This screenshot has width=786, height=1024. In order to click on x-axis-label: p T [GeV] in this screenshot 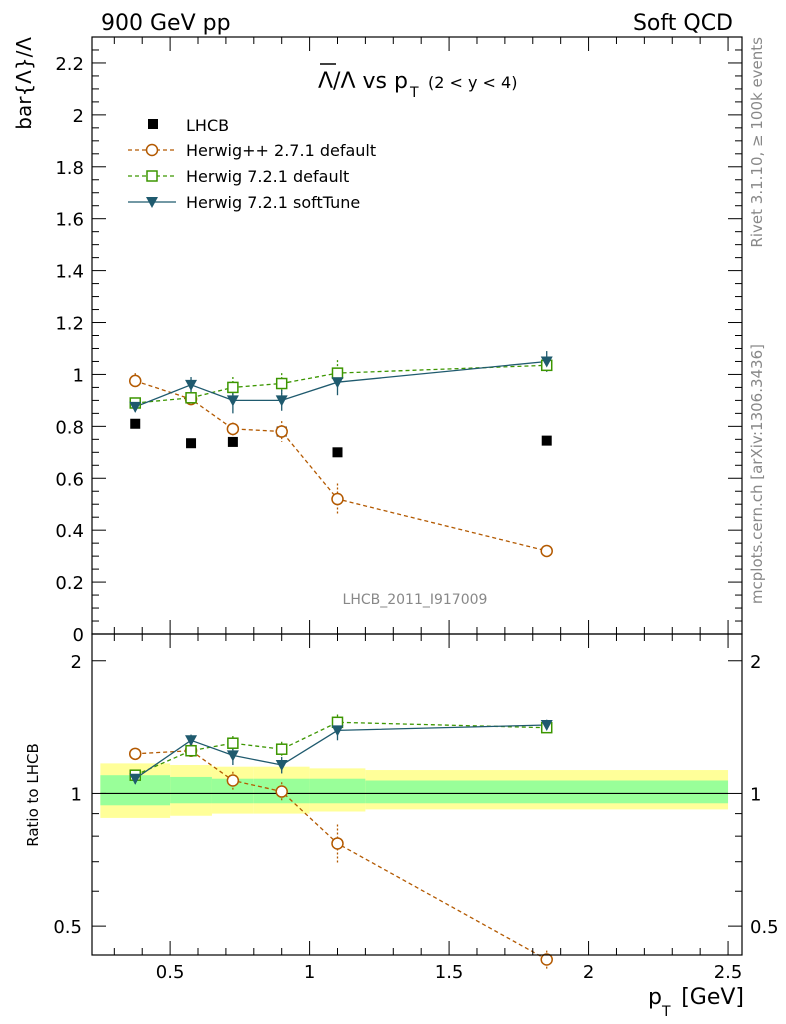, I will do `click(696, 1002)`.